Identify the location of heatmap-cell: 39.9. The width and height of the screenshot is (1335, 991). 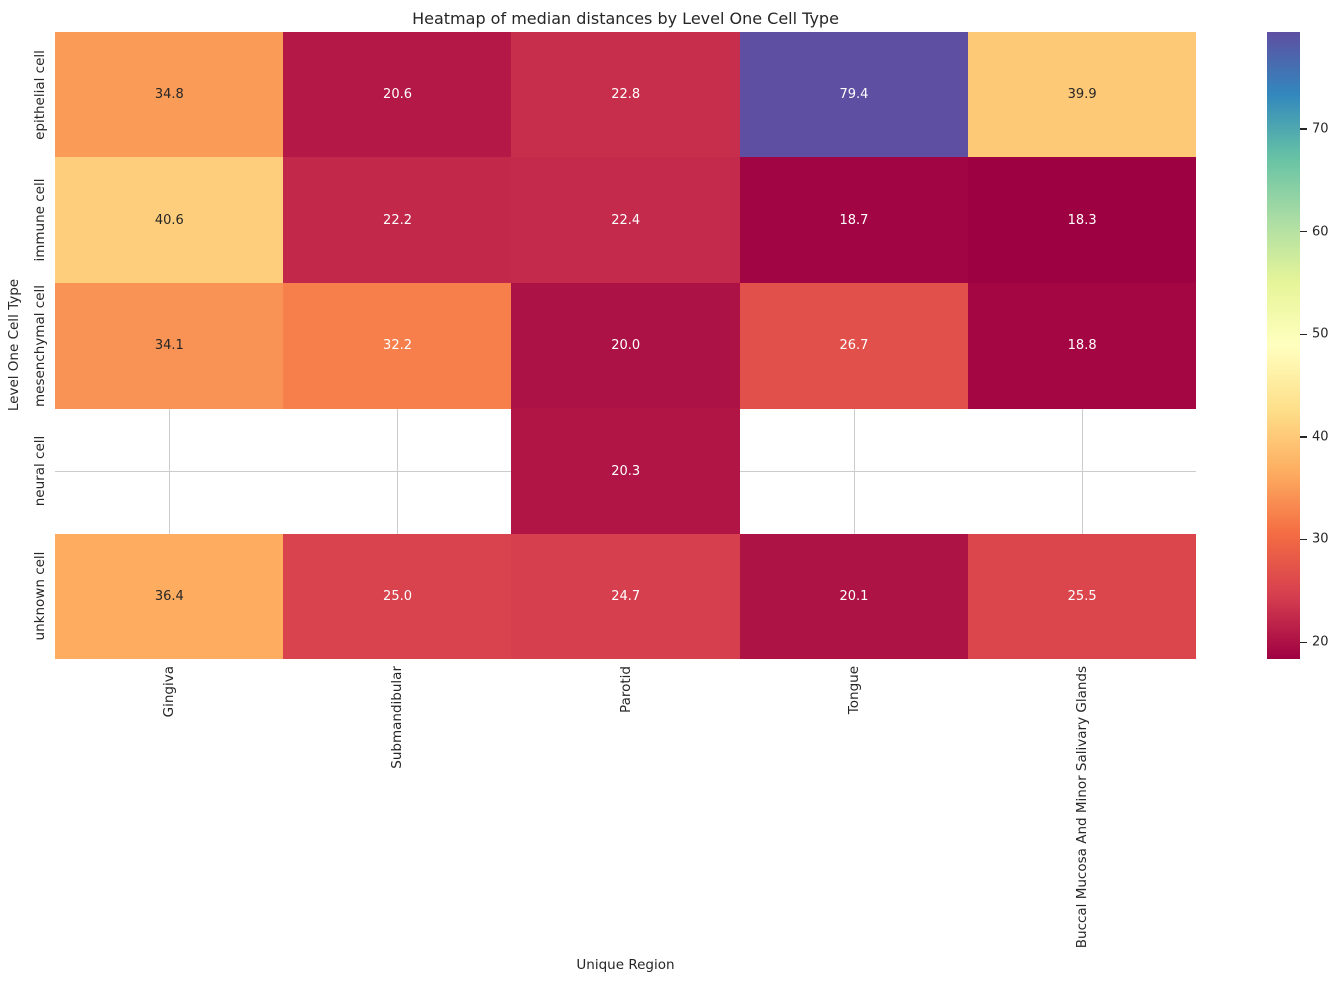
(1082, 95).